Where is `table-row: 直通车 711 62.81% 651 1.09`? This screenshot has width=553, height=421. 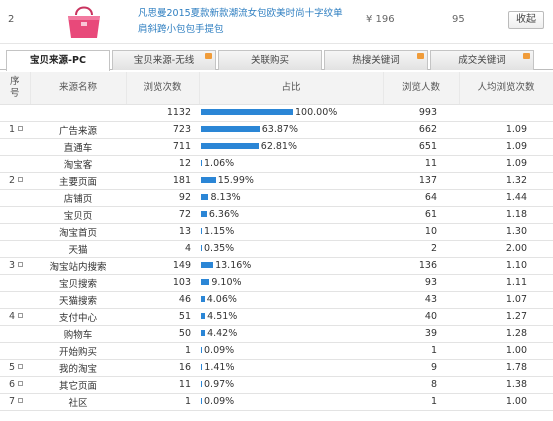 table-row: 直通车 711 62.81% 651 1.09 is located at coordinates (276, 147).